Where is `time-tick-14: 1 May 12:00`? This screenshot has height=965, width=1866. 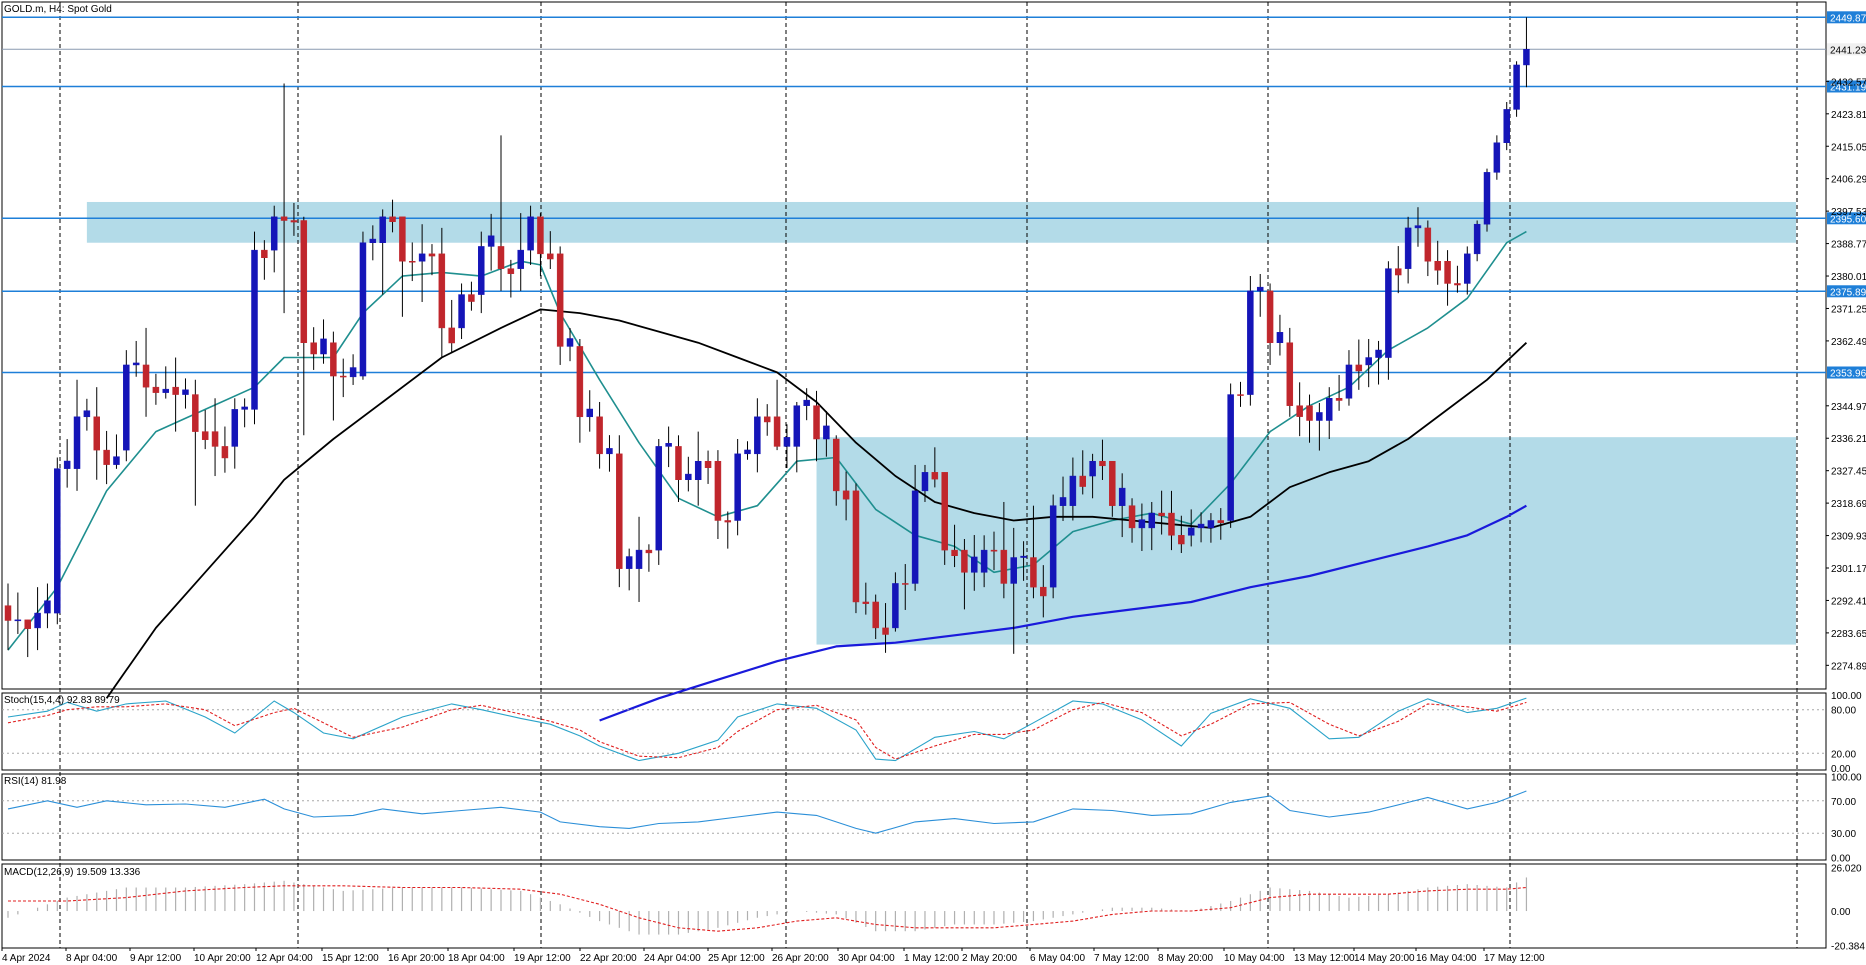
time-tick-14: 1 May 12:00 is located at coordinates (931, 958).